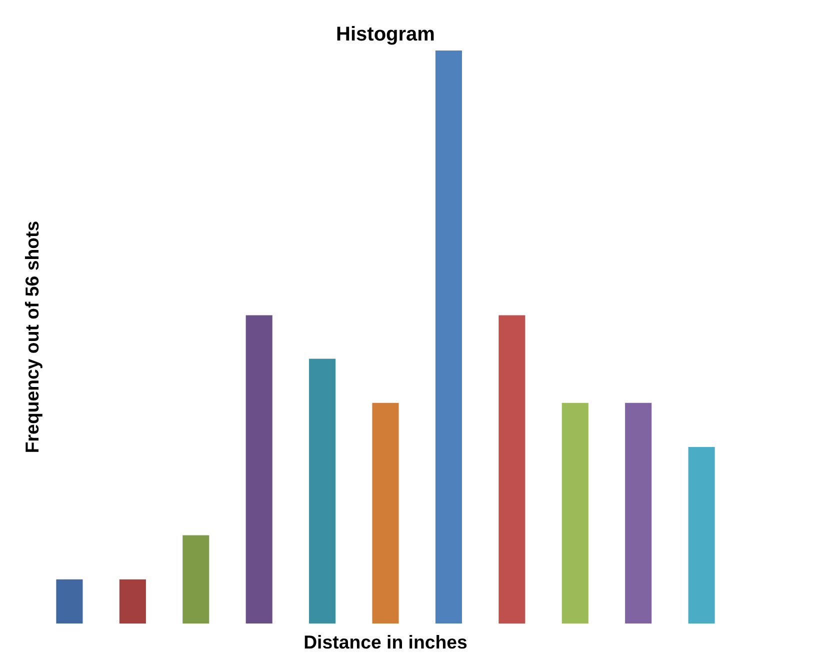  Describe the element at coordinates (385, 35) in the screenshot. I see `chart-title: Histogram` at that location.